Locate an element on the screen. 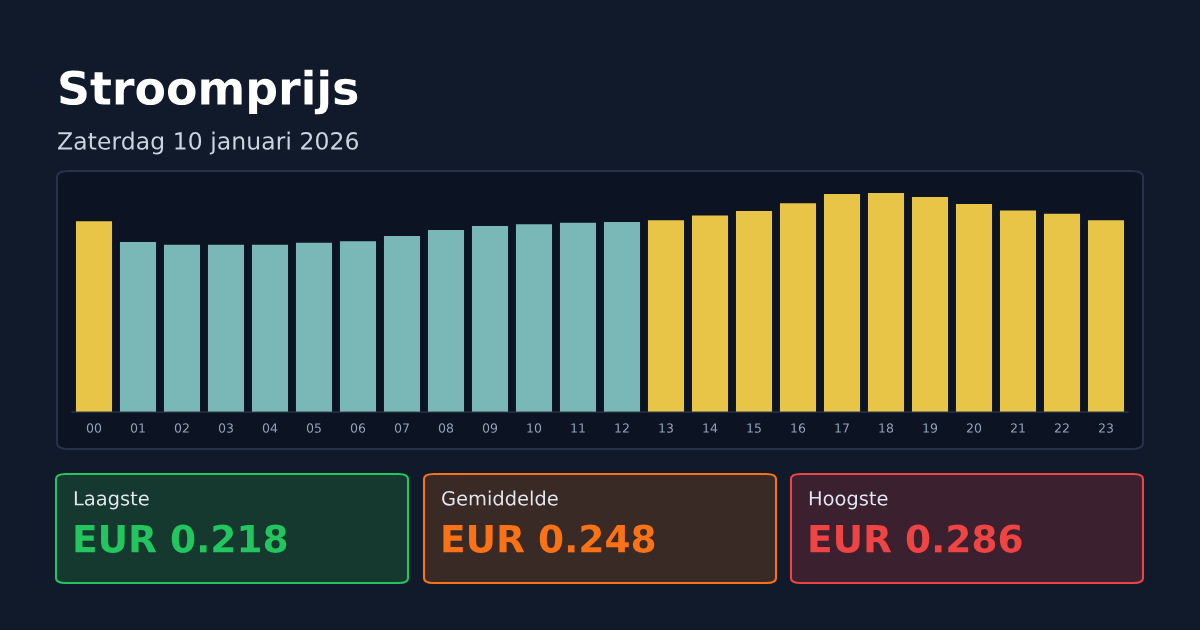 The width and height of the screenshot is (1200, 630). x-tick-label: 07 is located at coordinates (401, 428).